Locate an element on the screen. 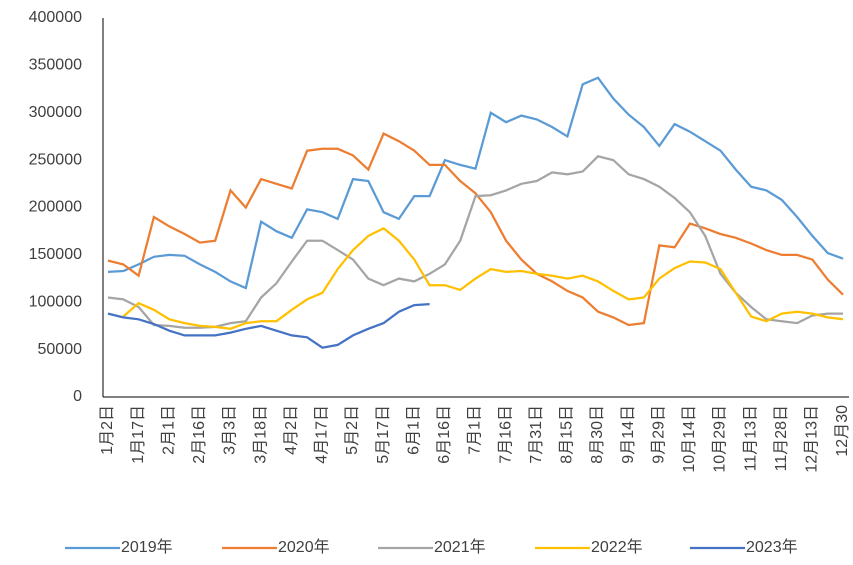 The width and height of the screenshot is (853, 565). x-tick-label: 10月14日 is located at coordinates (689, 439).